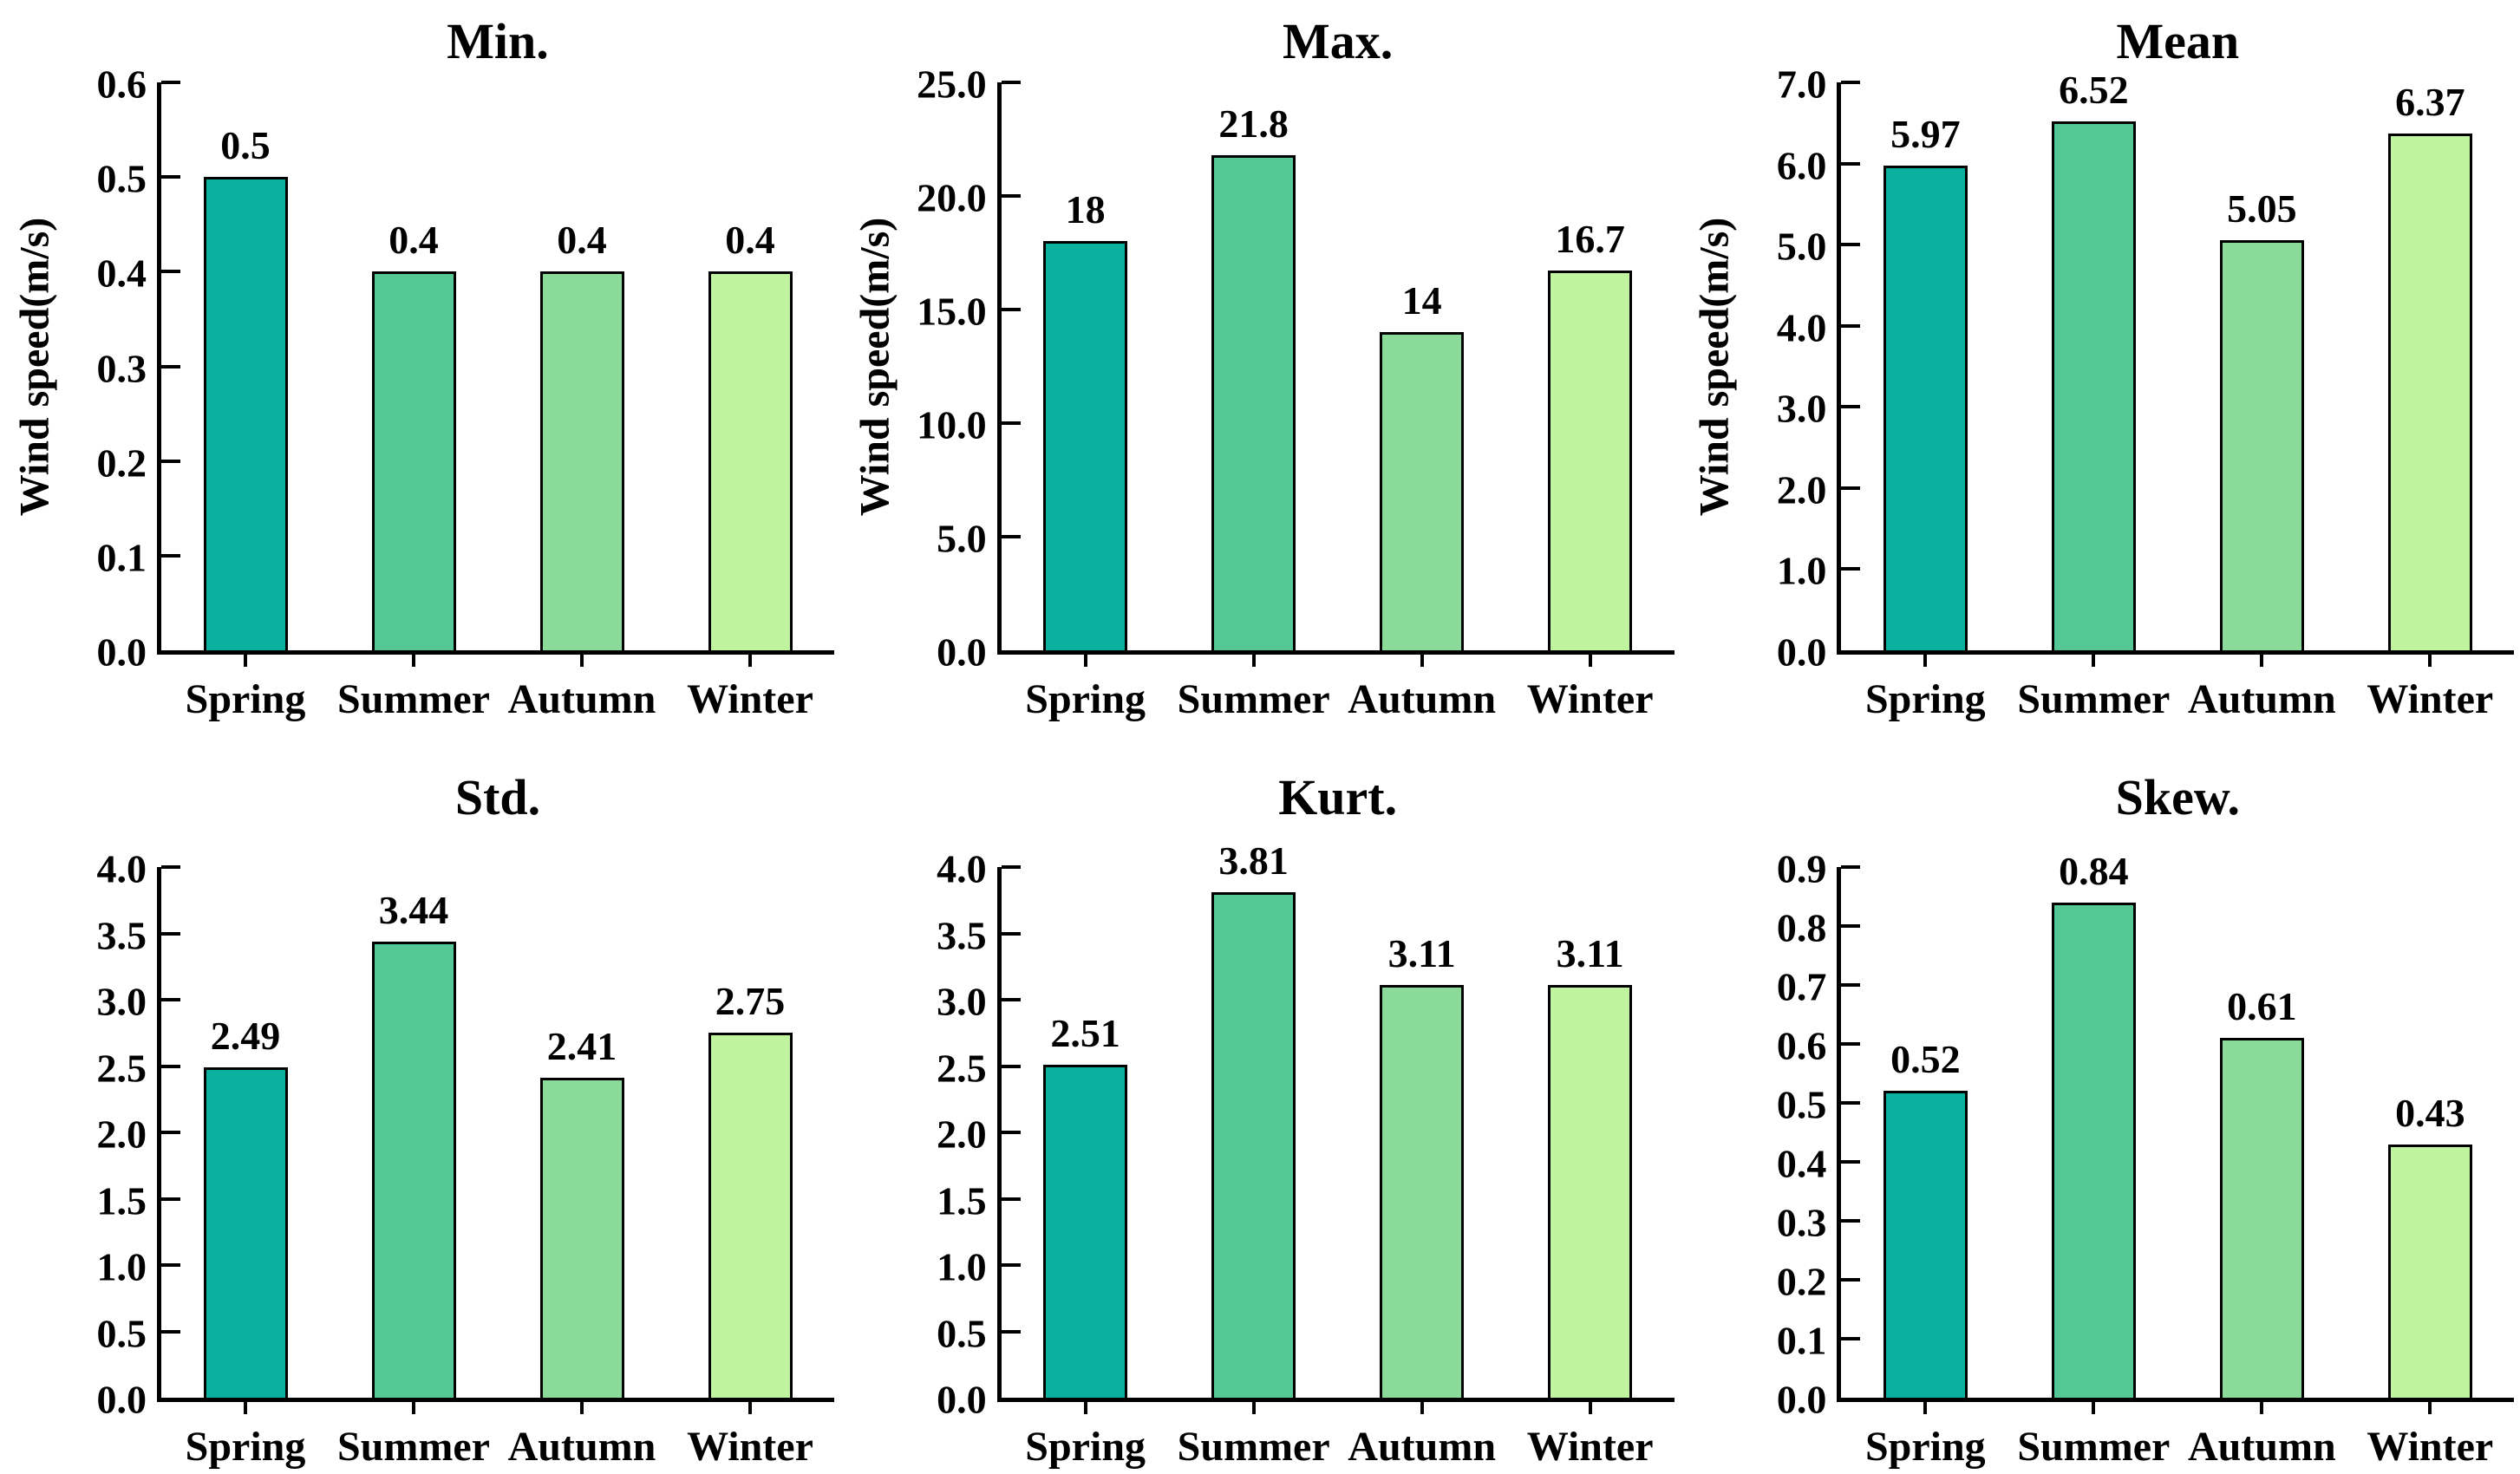 The image size is (2520, 1474). I want to click on x-tick-label-std-winter: Winter, so click(750, 1447).